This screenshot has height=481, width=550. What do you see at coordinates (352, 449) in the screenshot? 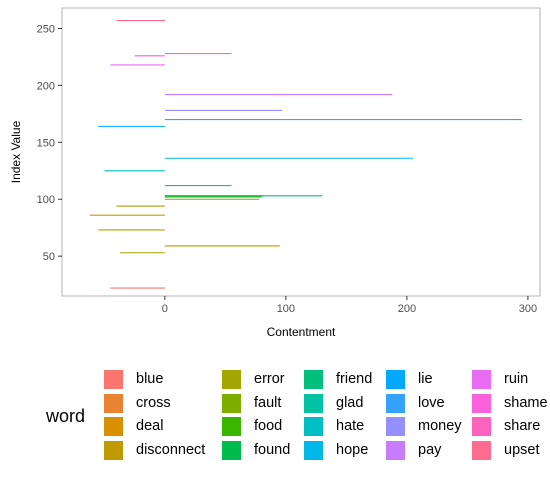
I see `legend-label: hope` at bounding box center [352, 449].